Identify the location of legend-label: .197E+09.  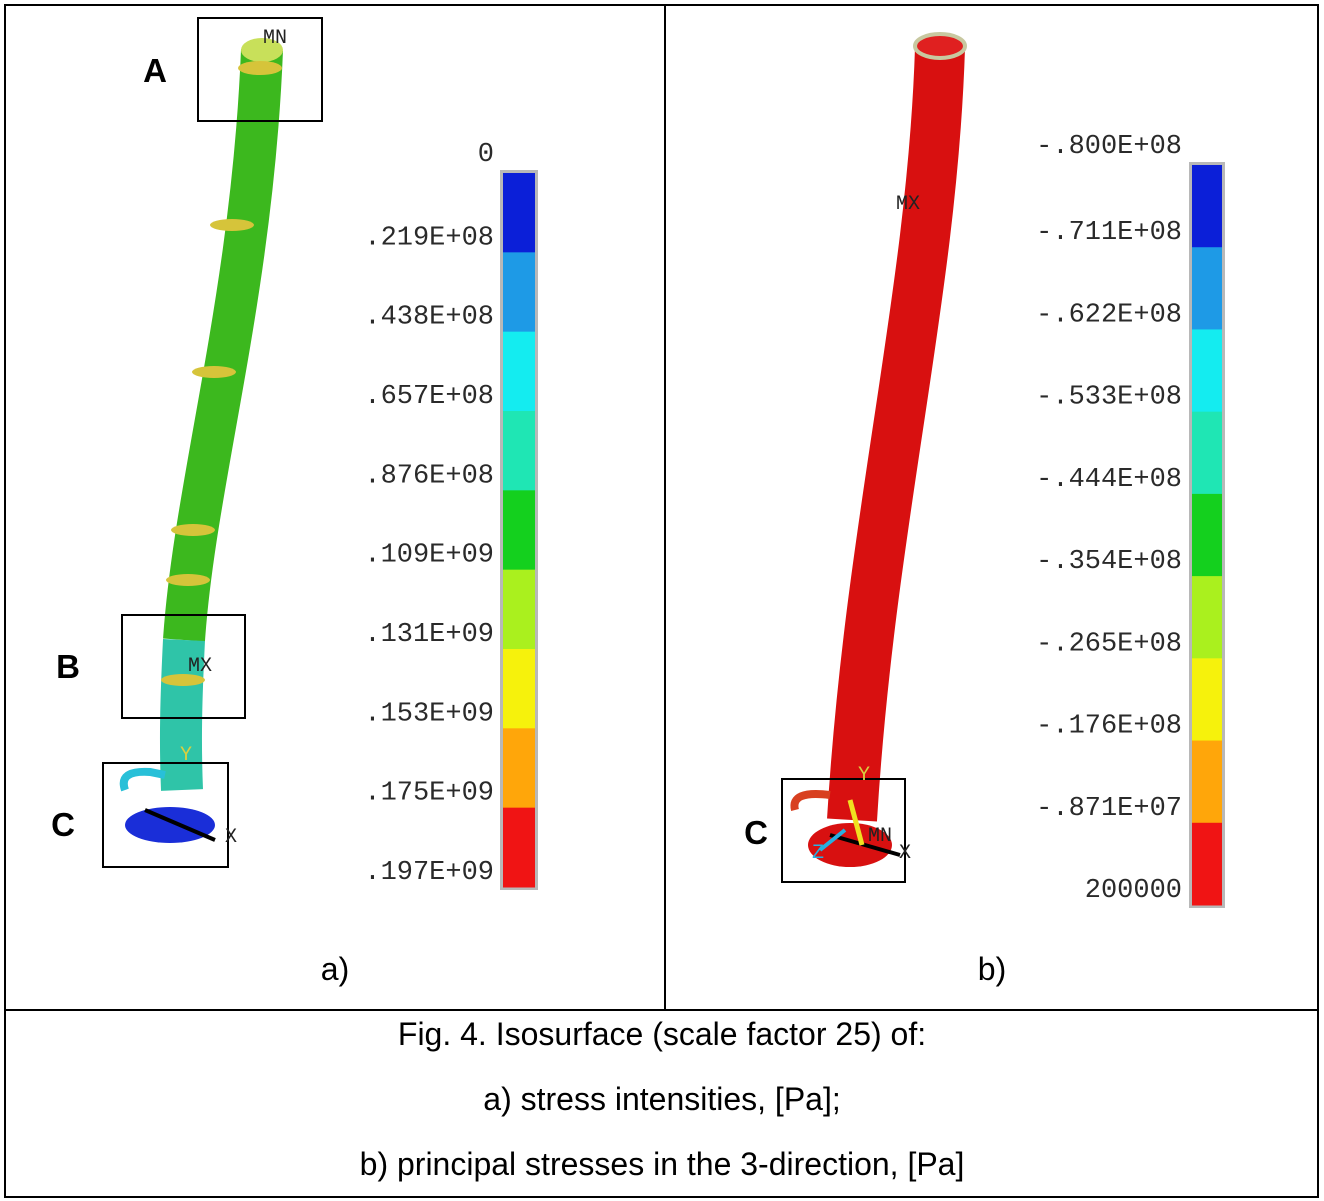
(429, 873).